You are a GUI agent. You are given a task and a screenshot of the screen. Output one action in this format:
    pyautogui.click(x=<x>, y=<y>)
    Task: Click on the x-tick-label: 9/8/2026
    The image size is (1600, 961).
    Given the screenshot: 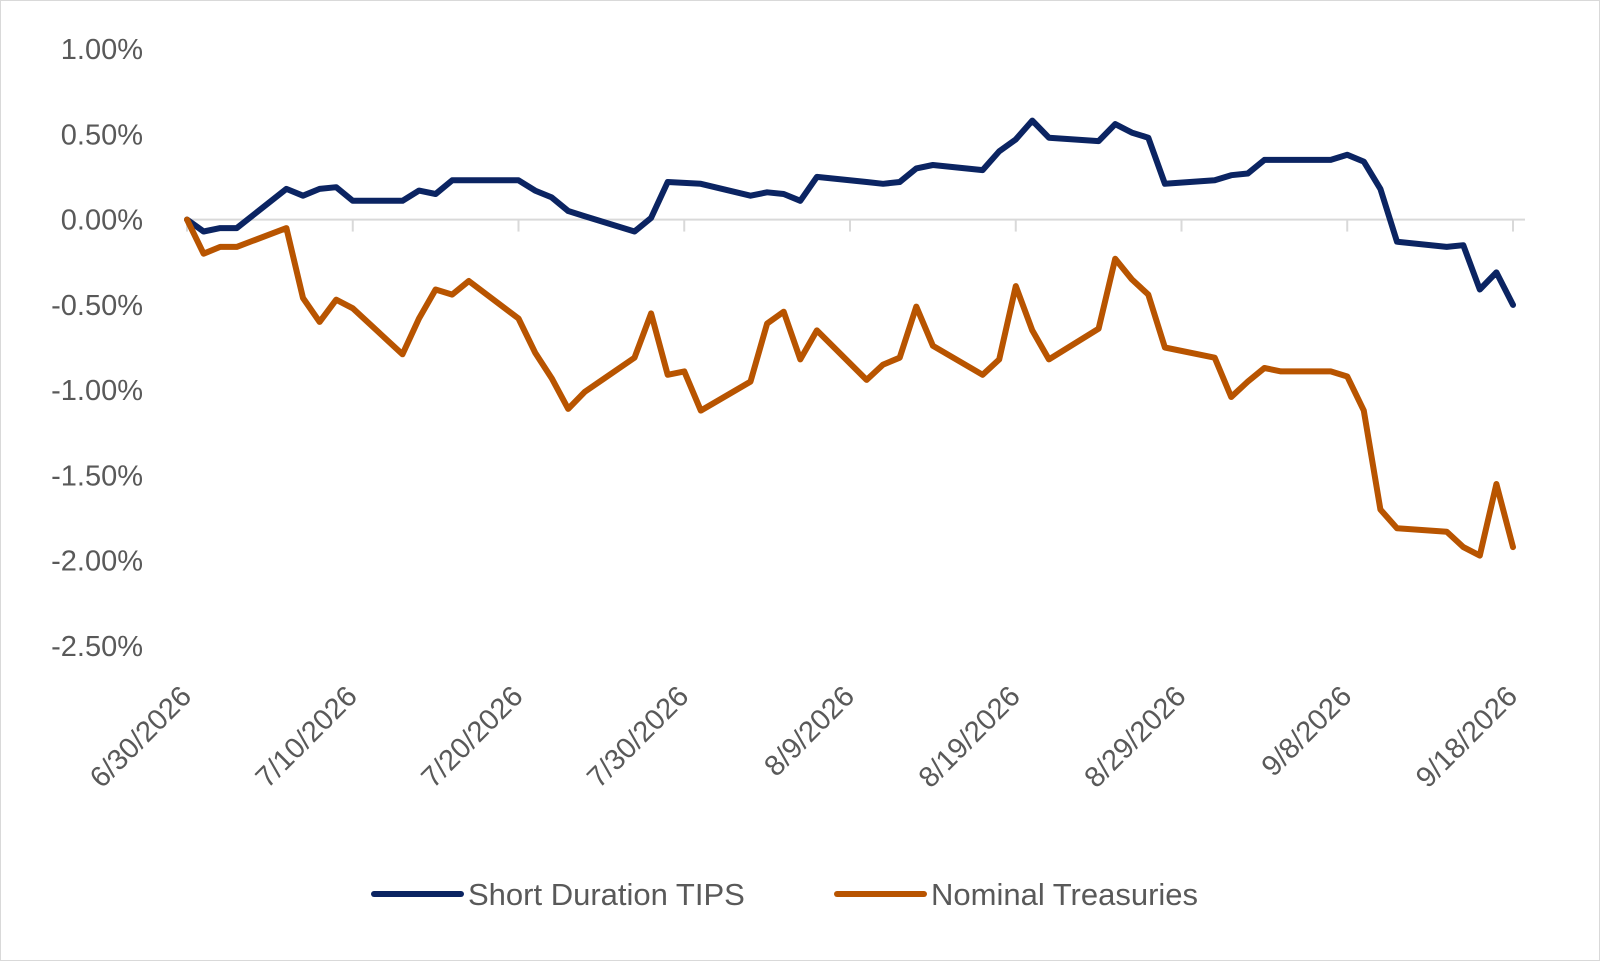 What is the action you would take?
    pyautogui.click(x=1307, y=731)
    